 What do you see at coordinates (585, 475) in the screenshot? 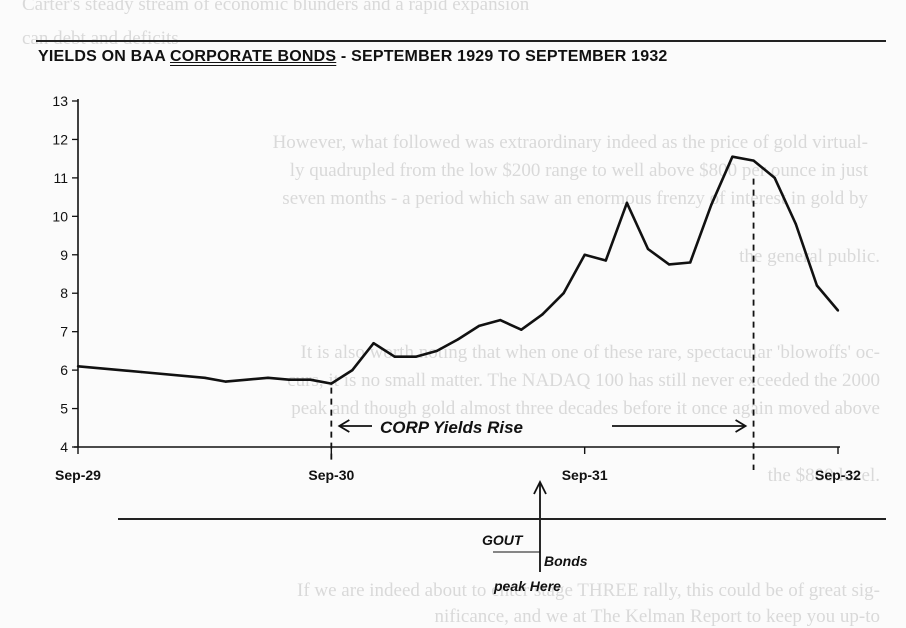
I see `x-tick-label: Sep-31` at bounding box center [585, 475].